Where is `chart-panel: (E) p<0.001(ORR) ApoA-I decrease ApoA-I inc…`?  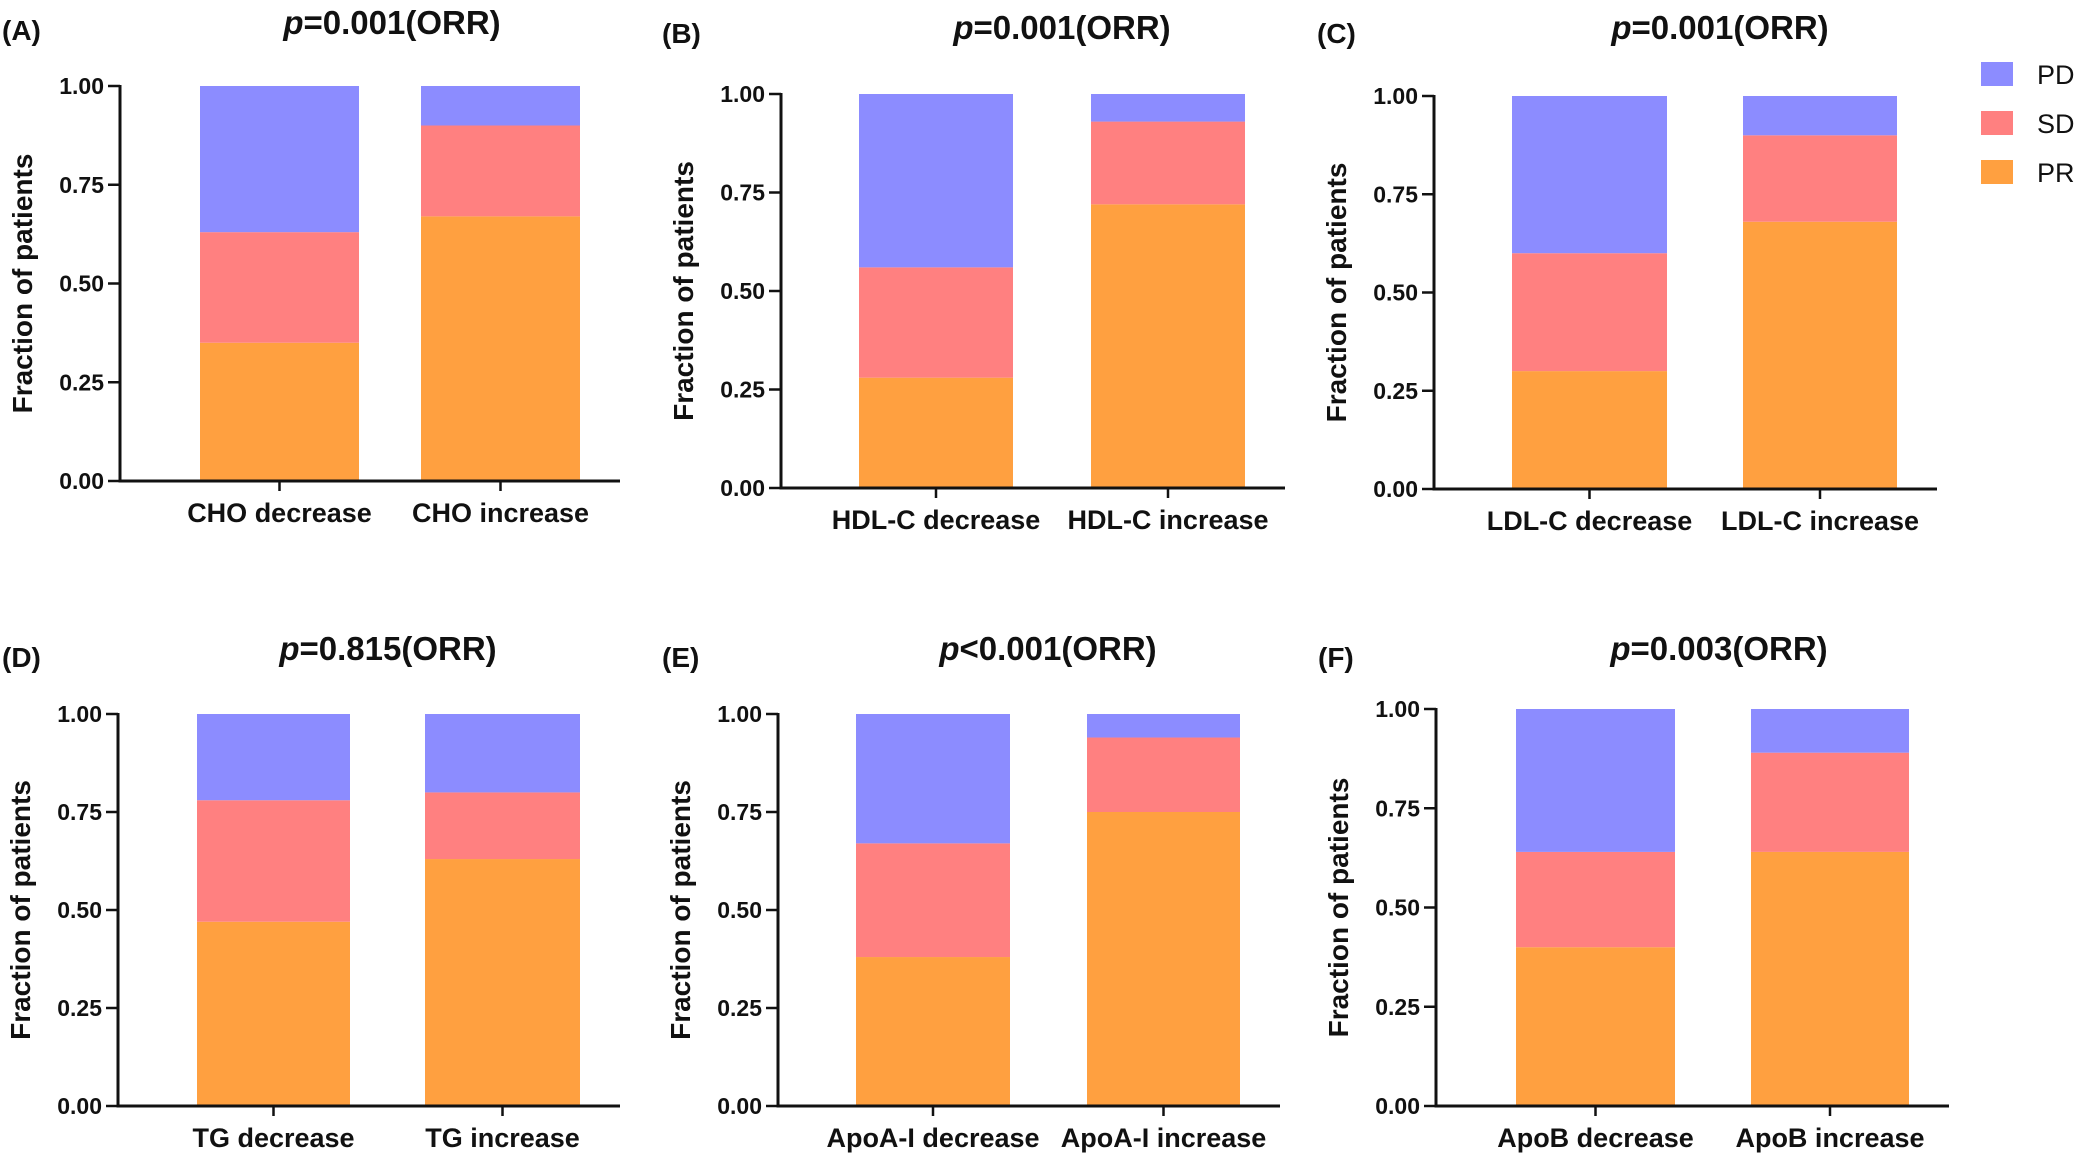
chart-panel: (E) p<0.001(ORR) ApoA-I decrease ApoA-I inc… is located at coordinates (971, 891).